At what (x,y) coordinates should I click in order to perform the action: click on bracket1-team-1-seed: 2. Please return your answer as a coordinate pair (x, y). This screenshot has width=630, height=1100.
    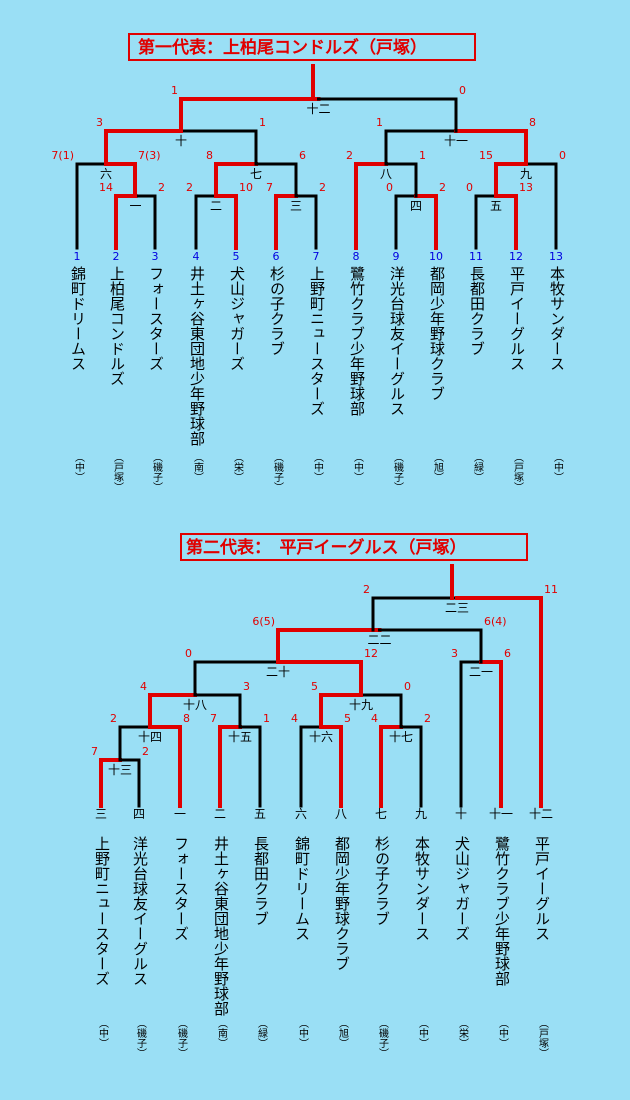
    Looking at the image, I should click on (116, 256).